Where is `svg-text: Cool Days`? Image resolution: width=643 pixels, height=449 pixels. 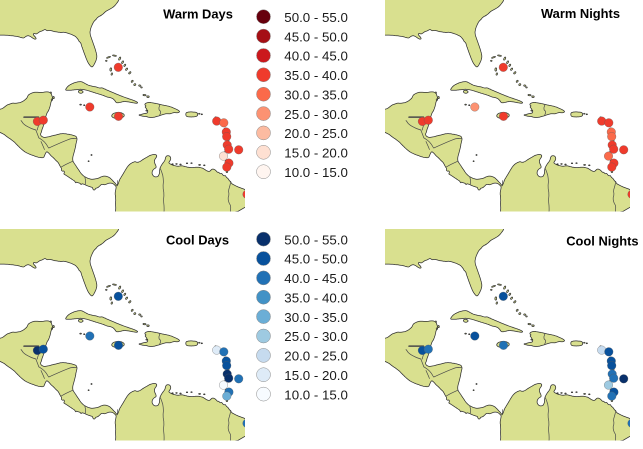 svg-text: Cool Days is located at coordinates (197, 239).